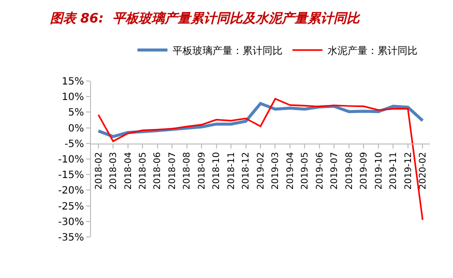 The height and width of the screenshot is (278, 453). What do you see at coordinates (202, 171) in the screenshot?
I see `x-tick-label: 2018-09` at bounding box center [202, 171].